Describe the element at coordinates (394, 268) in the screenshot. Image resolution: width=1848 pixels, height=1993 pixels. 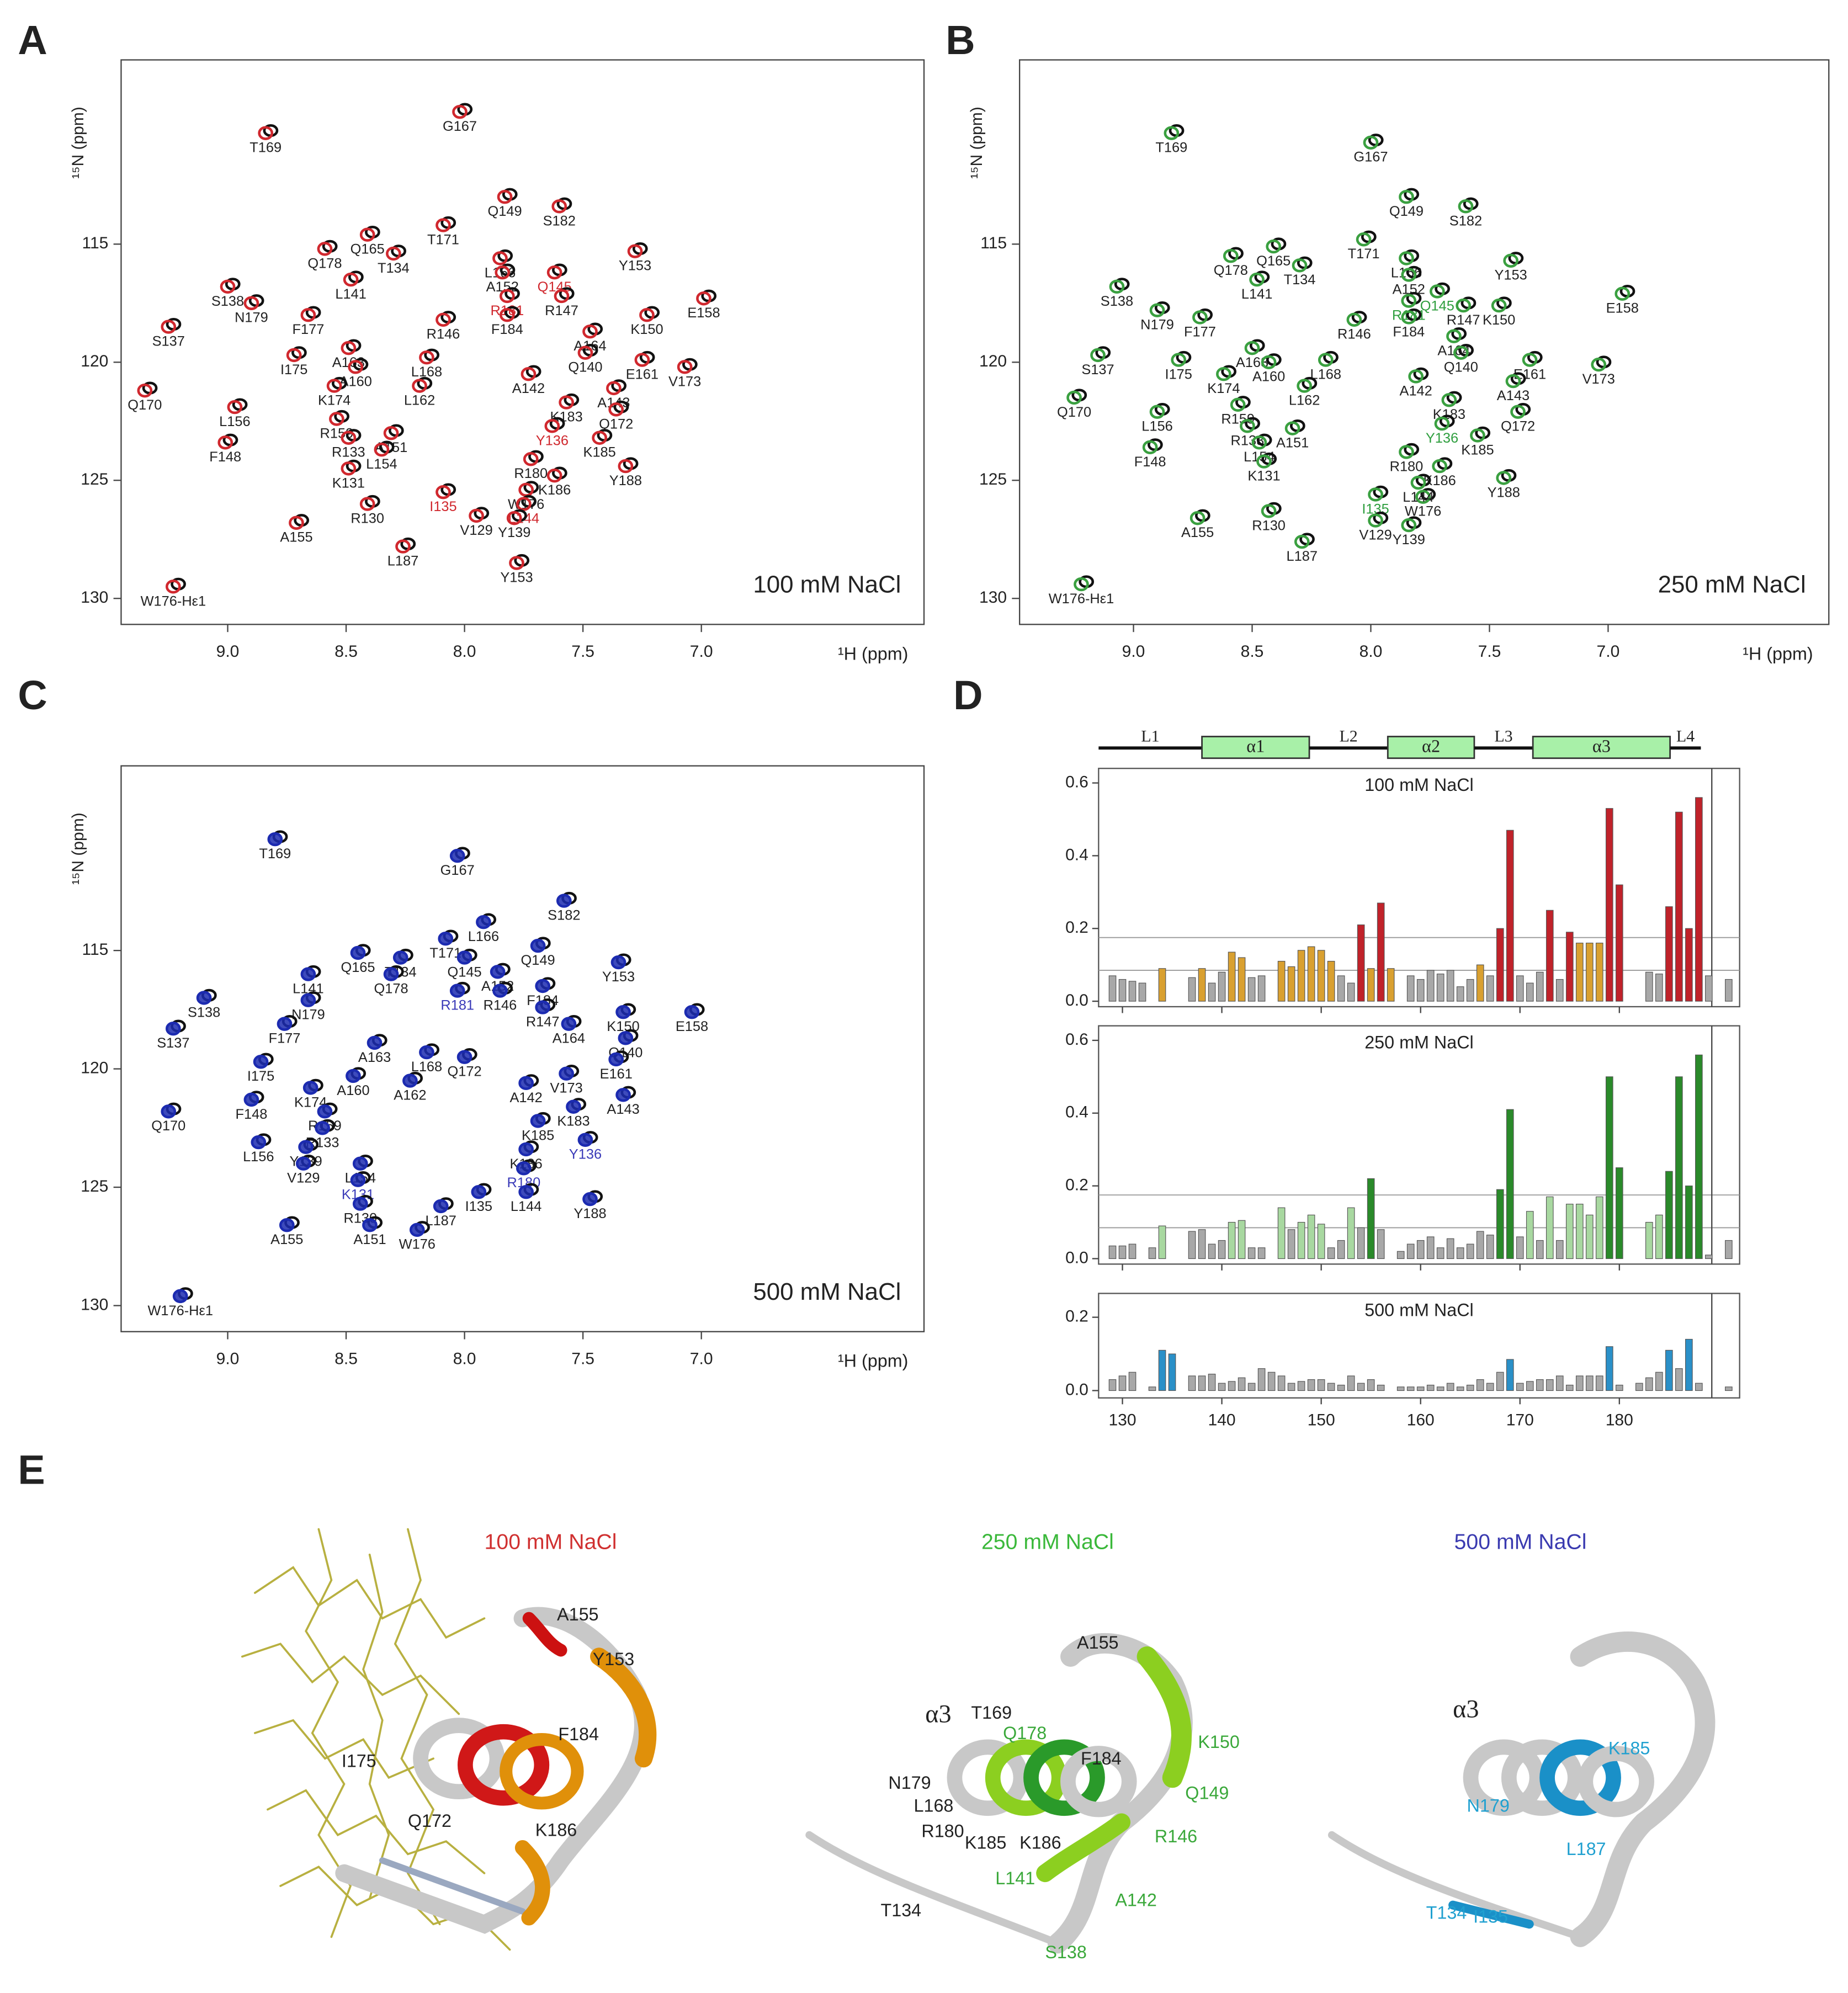
I see `peak-label: T134` at that location.